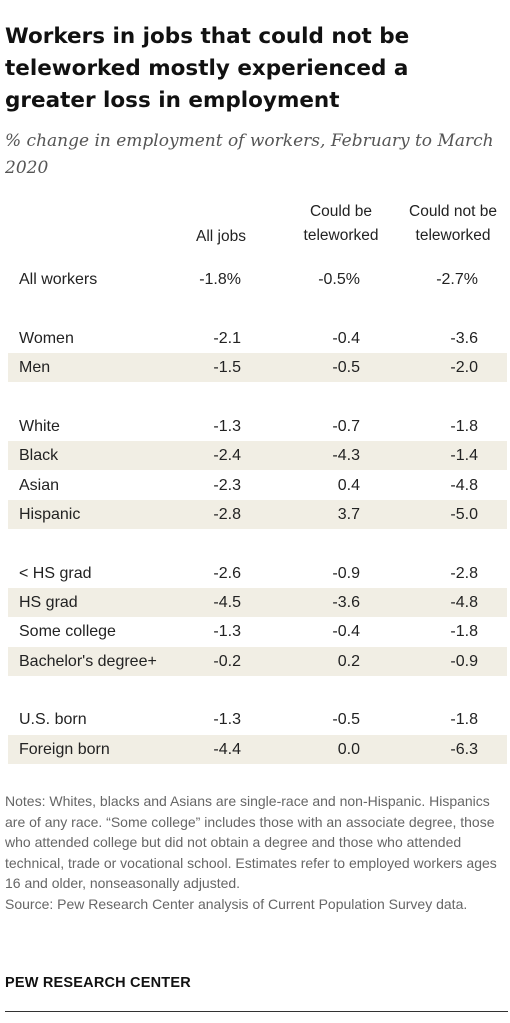 The height and width of the screenshot is (1023, 510). Describe the element at coordinates (257, 573) in the screenshot. I see `table-row: < HS grad -2.6 -0.9 -2.8` at that location.